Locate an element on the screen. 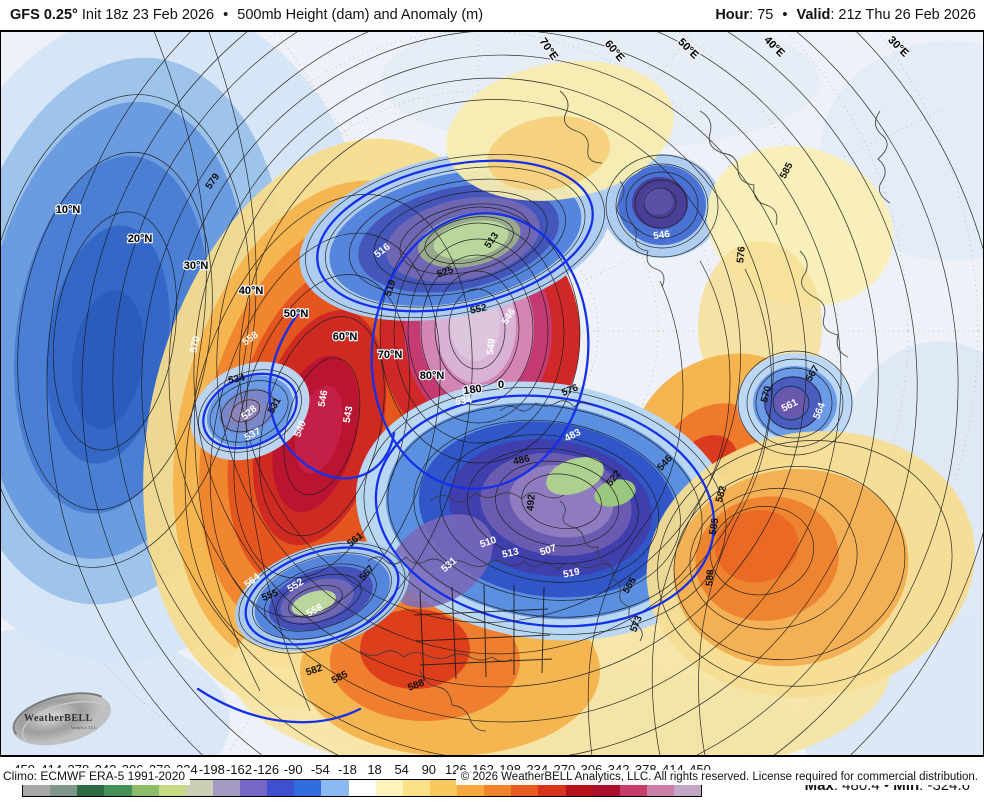 The image size is (984, 808). colorbar-tick: 54 is located at coordinates (401, 769).